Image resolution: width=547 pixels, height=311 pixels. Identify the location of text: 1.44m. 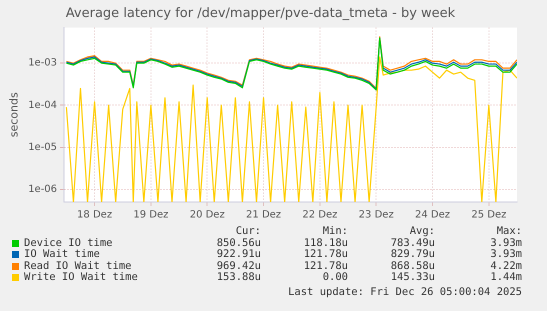
(505, 277).